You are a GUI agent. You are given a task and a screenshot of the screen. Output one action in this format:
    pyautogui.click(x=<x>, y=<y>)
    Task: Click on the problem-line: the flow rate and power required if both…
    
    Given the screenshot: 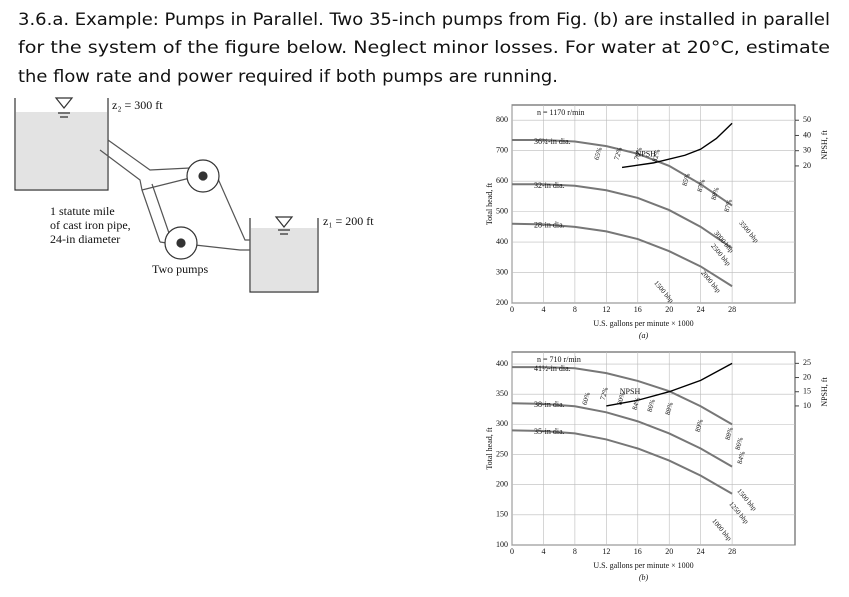 What is the action you would take?
    pyautogui.click(x=288, y=77)
    